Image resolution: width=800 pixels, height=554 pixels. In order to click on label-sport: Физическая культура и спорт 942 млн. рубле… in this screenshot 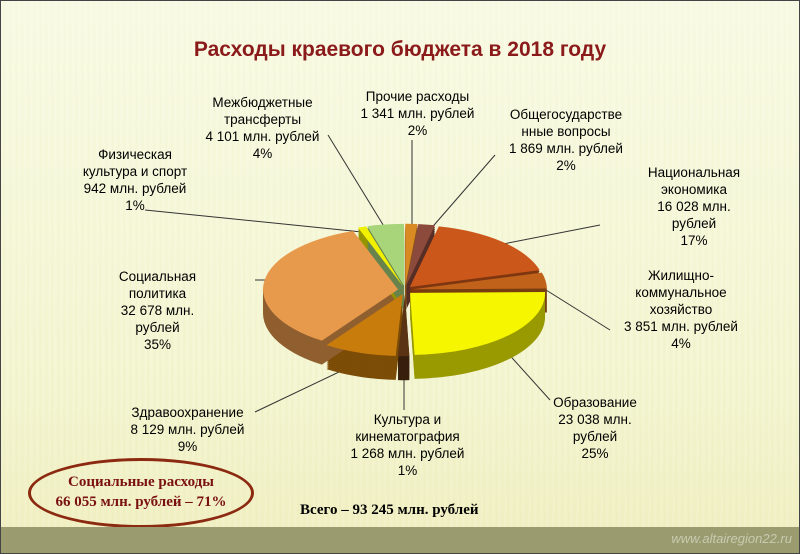, I will do `click(135, 180)`.